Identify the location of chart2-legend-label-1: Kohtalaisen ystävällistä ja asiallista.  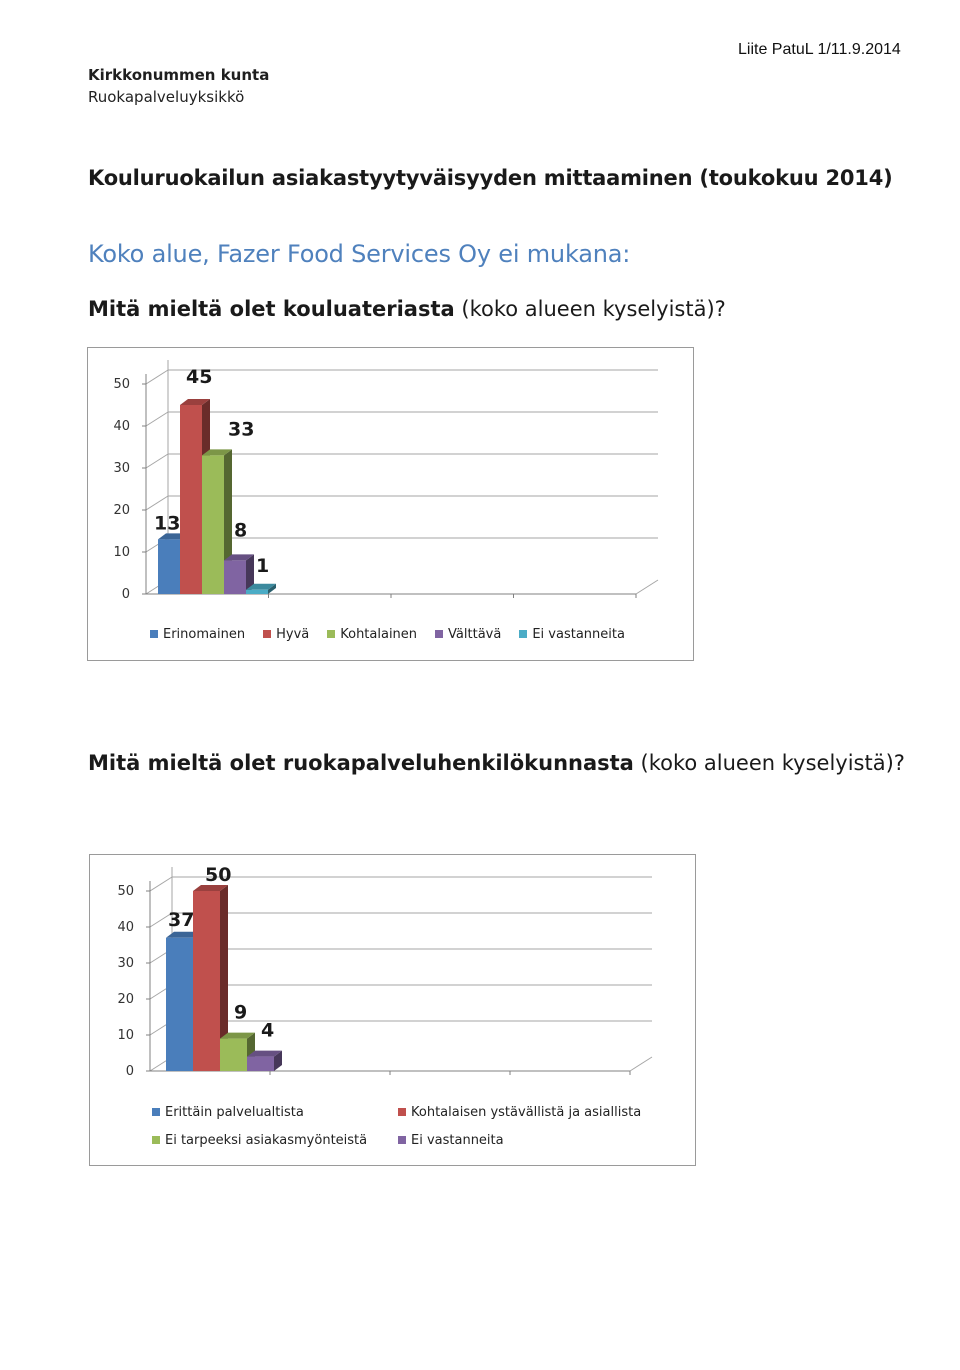
(526, 1112).